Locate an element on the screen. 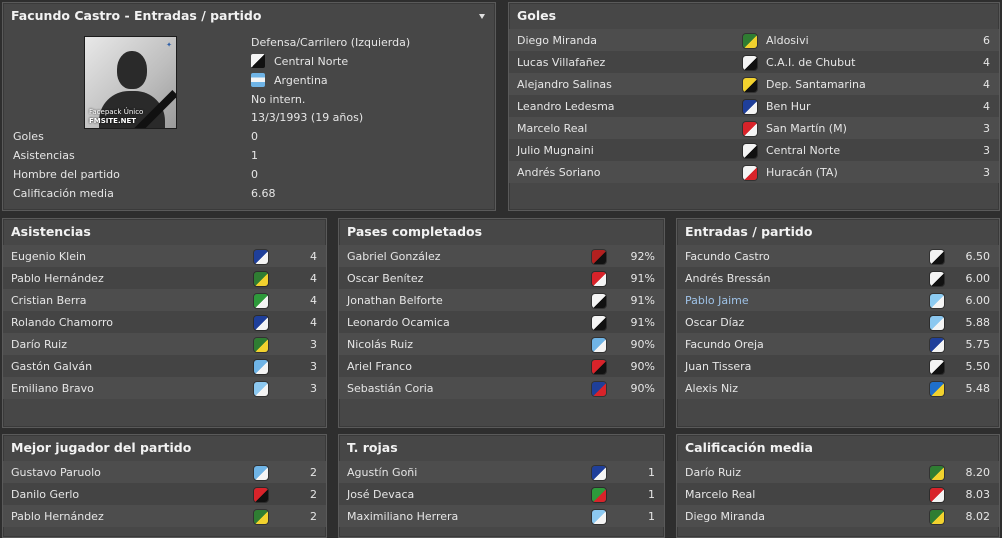 The width and height of the screenshot is (1002, 538). table-row: Gustavo Paruolo 2 is located at coordinates (164, 472).